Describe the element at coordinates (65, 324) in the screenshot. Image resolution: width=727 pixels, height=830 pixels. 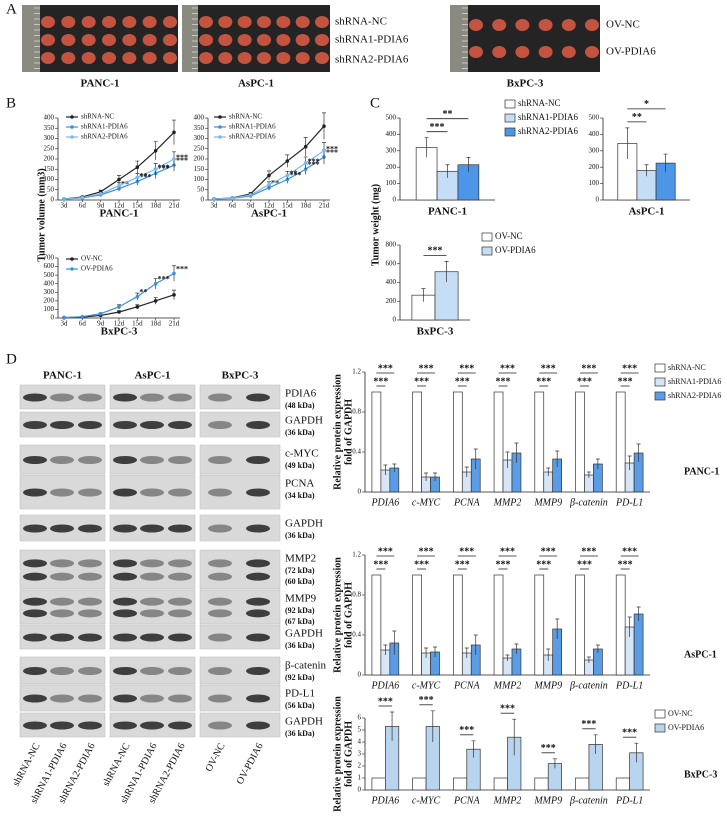
I see `x-tick-label: 3d` at that location.